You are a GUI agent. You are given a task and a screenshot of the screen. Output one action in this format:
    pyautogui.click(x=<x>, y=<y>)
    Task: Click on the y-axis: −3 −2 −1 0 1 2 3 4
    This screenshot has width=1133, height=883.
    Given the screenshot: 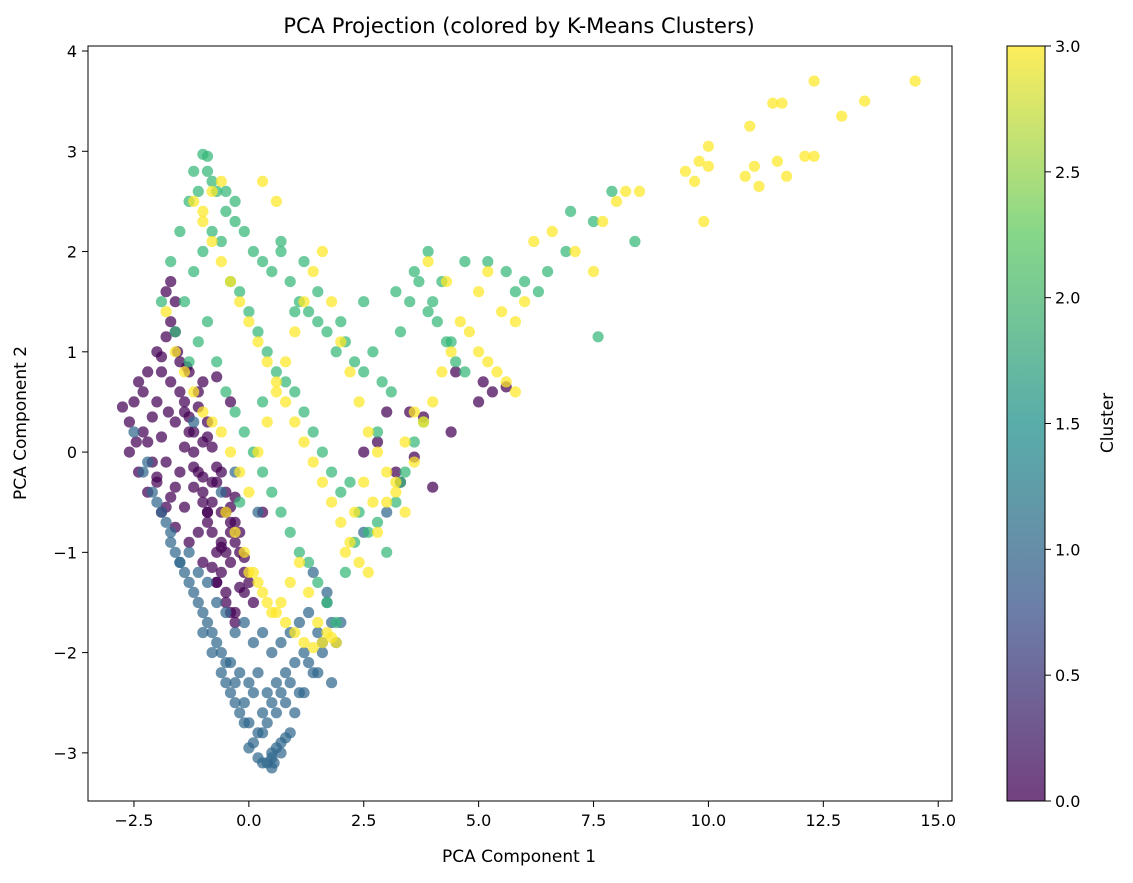 What is the action you would take?
    pyautogui.click(x=70, y=402)
    